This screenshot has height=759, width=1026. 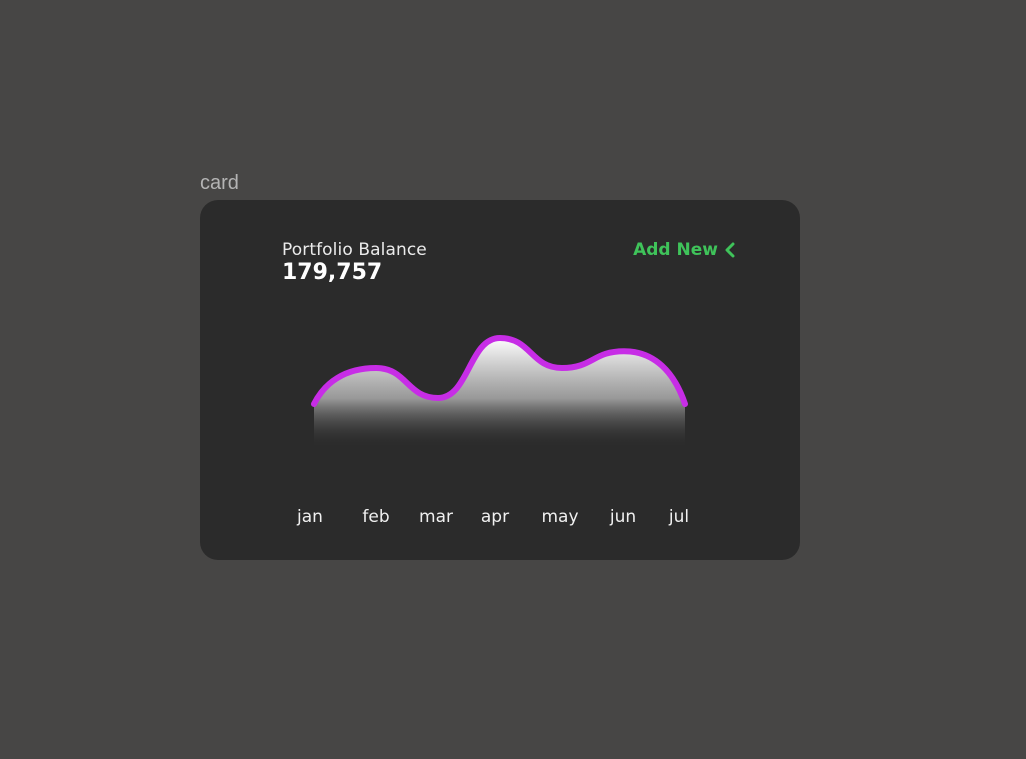 What do you see at coordinates (675, 250) in the screenshot?
I see `add-new-label: Add New` at bounding box center [675, 250].